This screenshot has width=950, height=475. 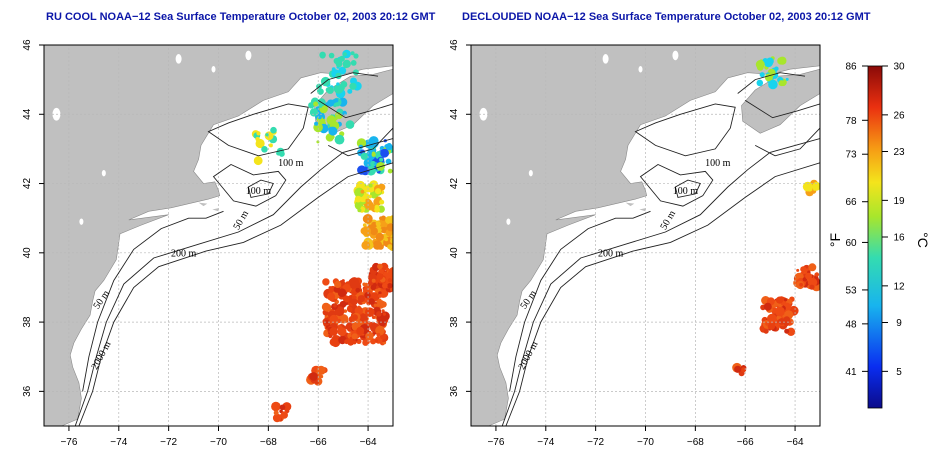 I want to click on lon-tick-label: −72, so click(x=168, y=442).